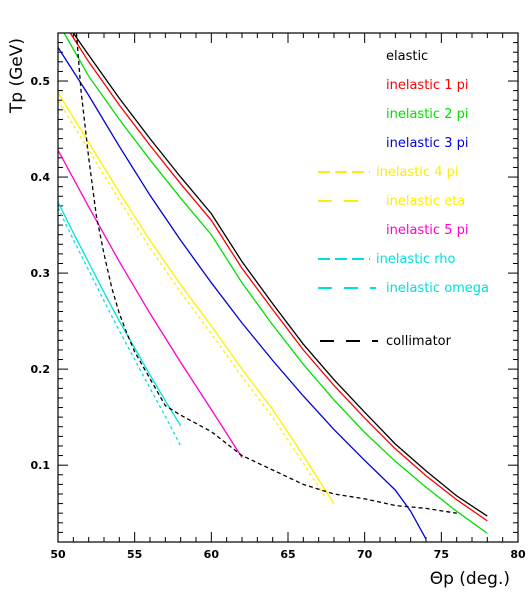  I want to click on y-tick-label: 0.3, so click(41, 273).